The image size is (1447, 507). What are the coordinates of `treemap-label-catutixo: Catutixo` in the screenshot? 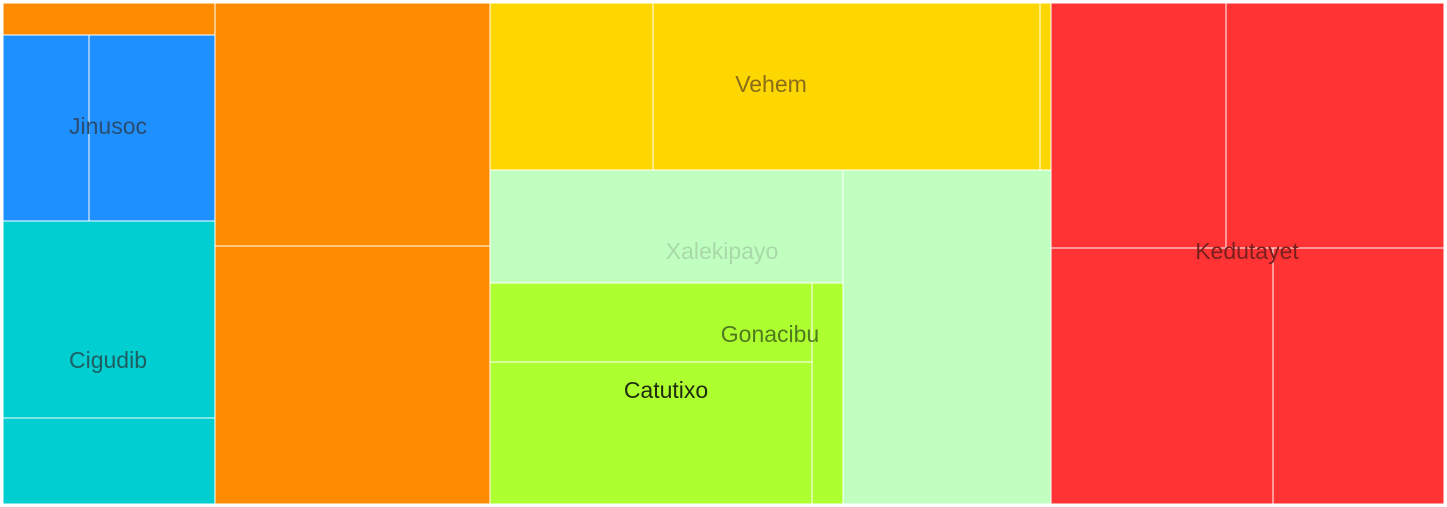 It's located at (666, 390).